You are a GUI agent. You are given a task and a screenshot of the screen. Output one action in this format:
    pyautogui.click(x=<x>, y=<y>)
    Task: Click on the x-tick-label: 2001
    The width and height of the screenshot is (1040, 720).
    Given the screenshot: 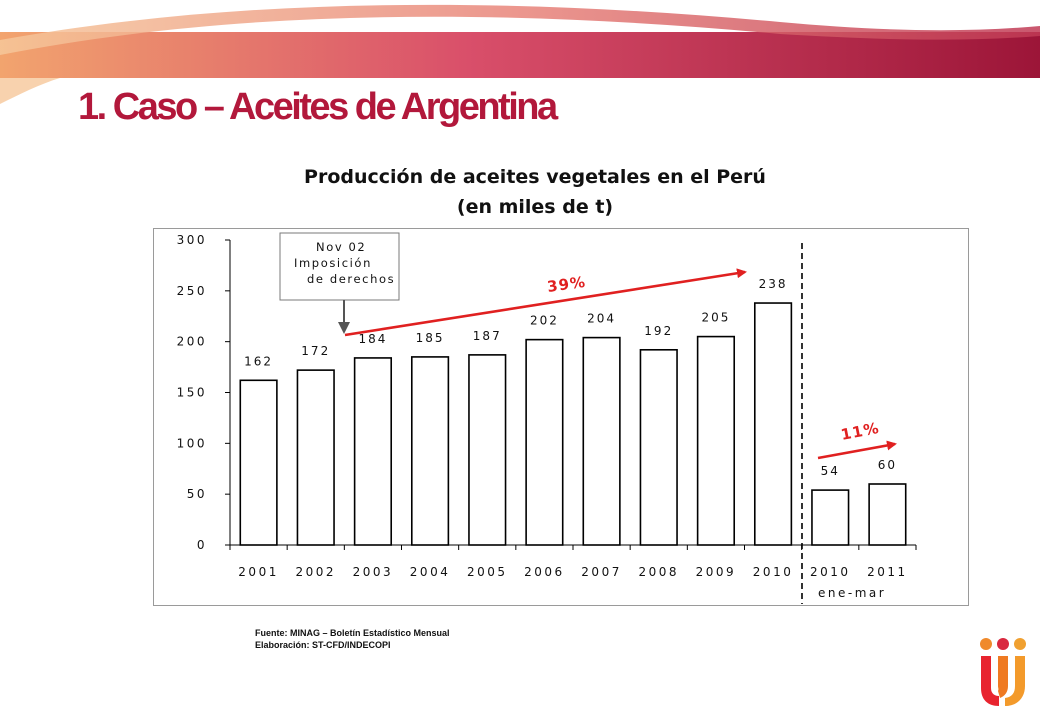 What is the action you would take?
    pyautogui.click(x=258, y=572)
    